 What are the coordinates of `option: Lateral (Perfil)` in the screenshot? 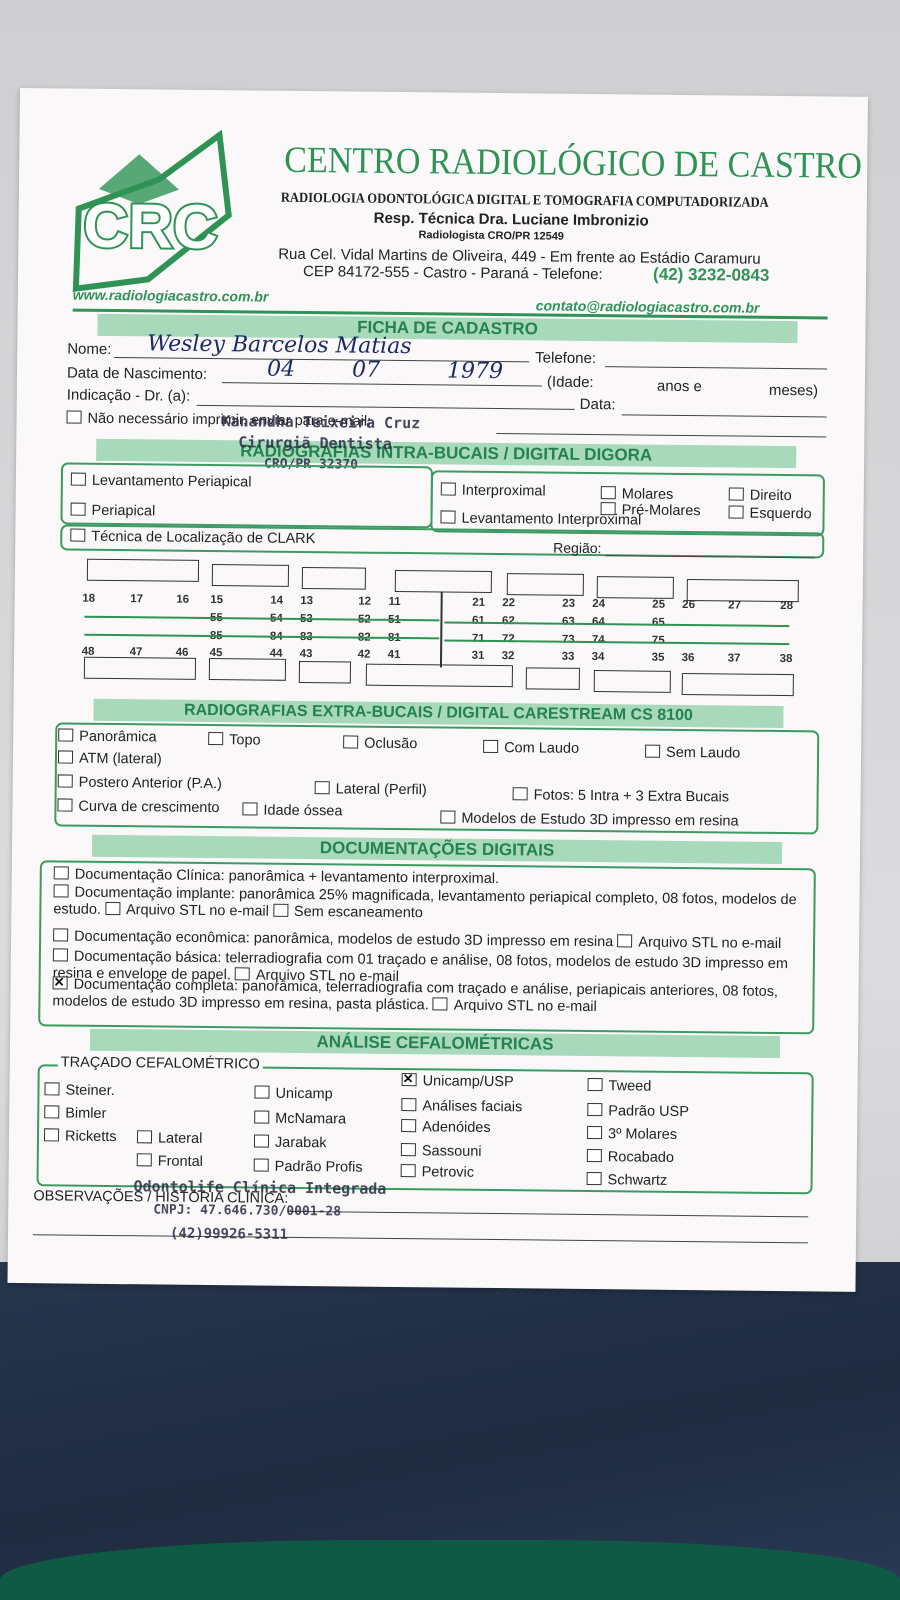 It's located at (370, 789).